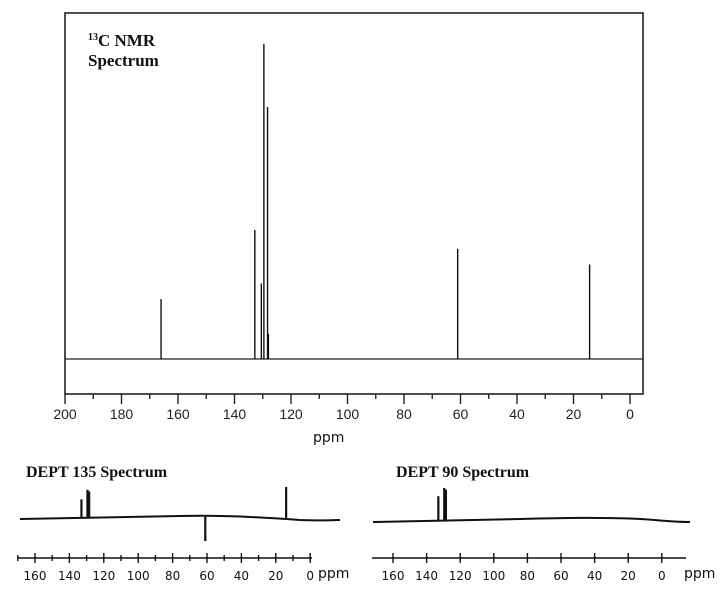  Describe the element at coordinates (93, 37) in the screenshot. I see `title-isotope-superscript: 13` at that location.